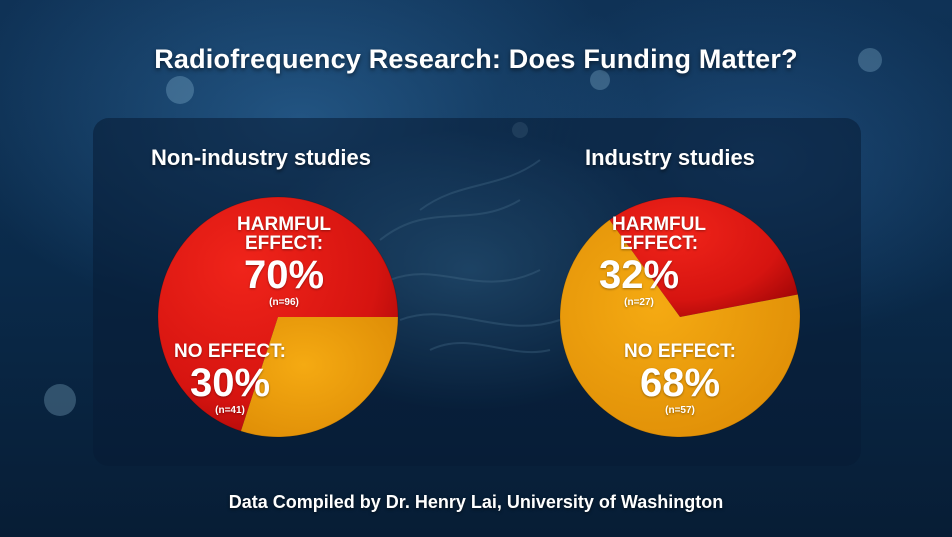 The height and width of the screenshot is (537, 952). What do you see at coordinates (319, 377) in the screenshot?
I see `non-industry-slice-no-effect` at bounding box center [319, 377].